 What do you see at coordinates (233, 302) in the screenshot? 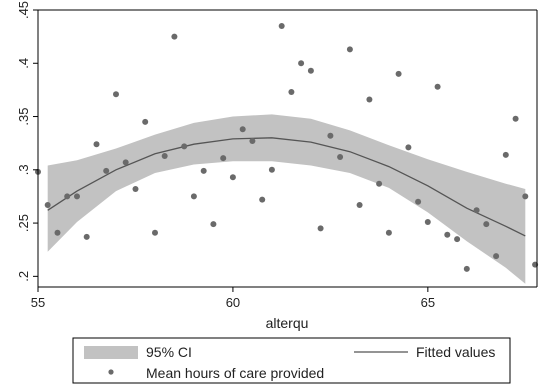
I see `x-tick-label: 60` at bounding box center [233, 302].